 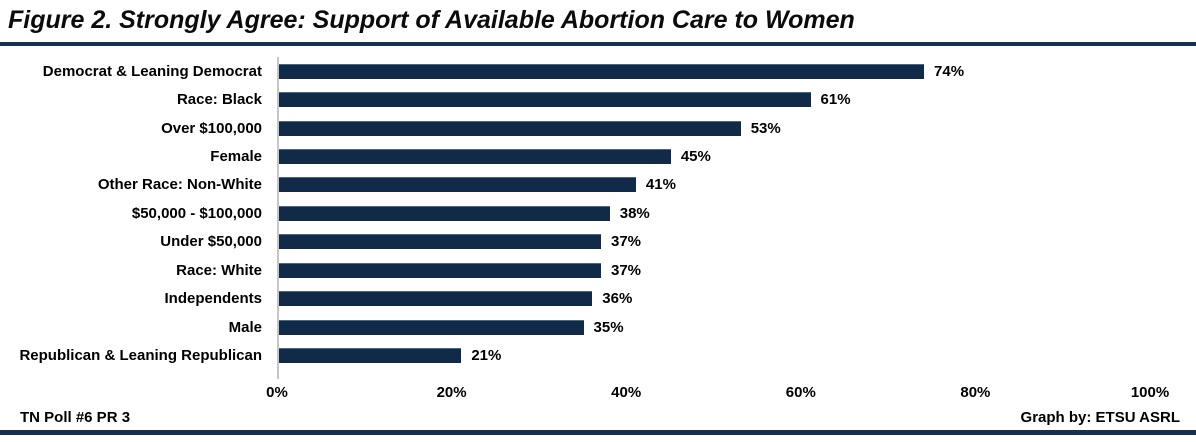 I want to click on x-axis-tick-label: 100%, so click(x=1150, y=392).